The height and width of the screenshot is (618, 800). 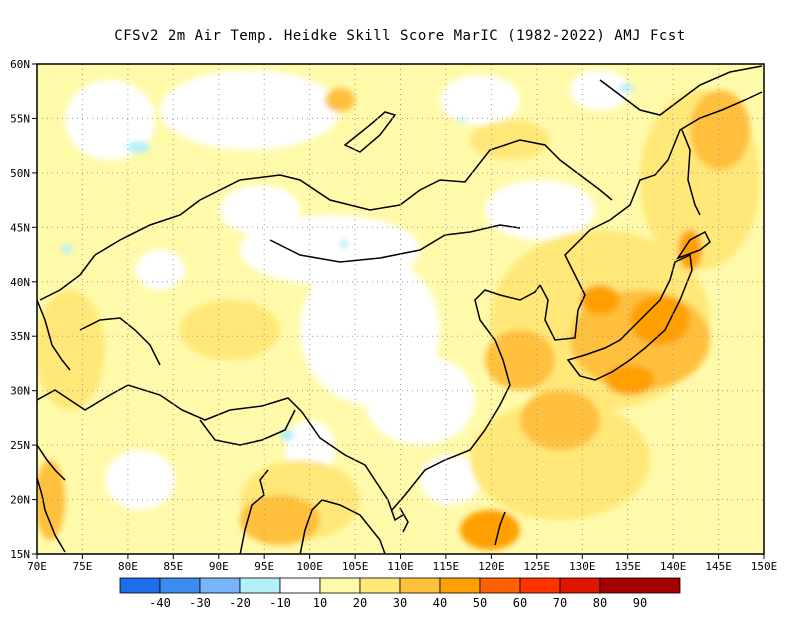 What do you see at coordinates (37, 566) in the screenshot?
I see `lon-label: 70E` at bounding box center [37, 566].